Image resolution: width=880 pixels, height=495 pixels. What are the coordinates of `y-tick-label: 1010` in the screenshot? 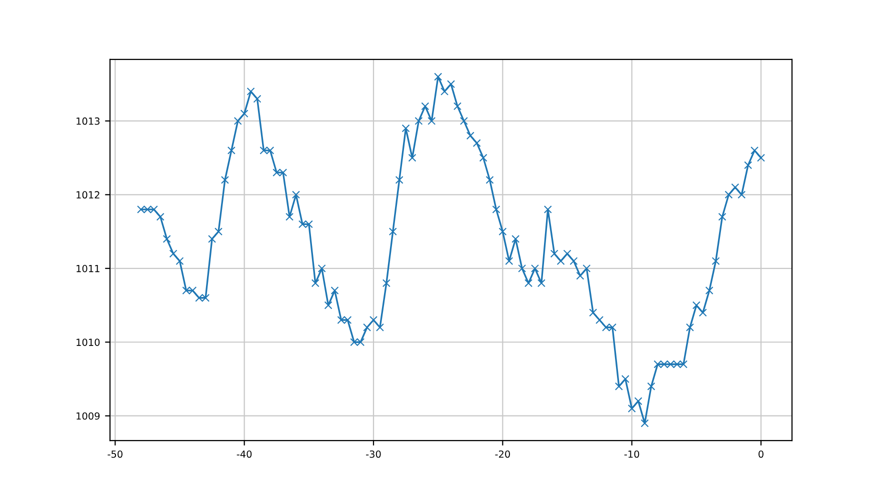 It's located at (88, 342).